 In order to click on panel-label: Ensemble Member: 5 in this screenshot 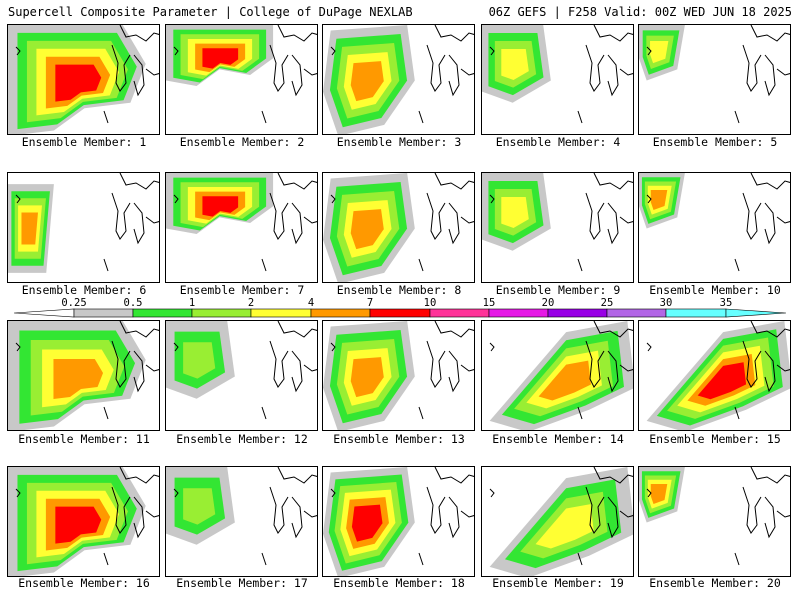, I will do `click(715, 142)`.